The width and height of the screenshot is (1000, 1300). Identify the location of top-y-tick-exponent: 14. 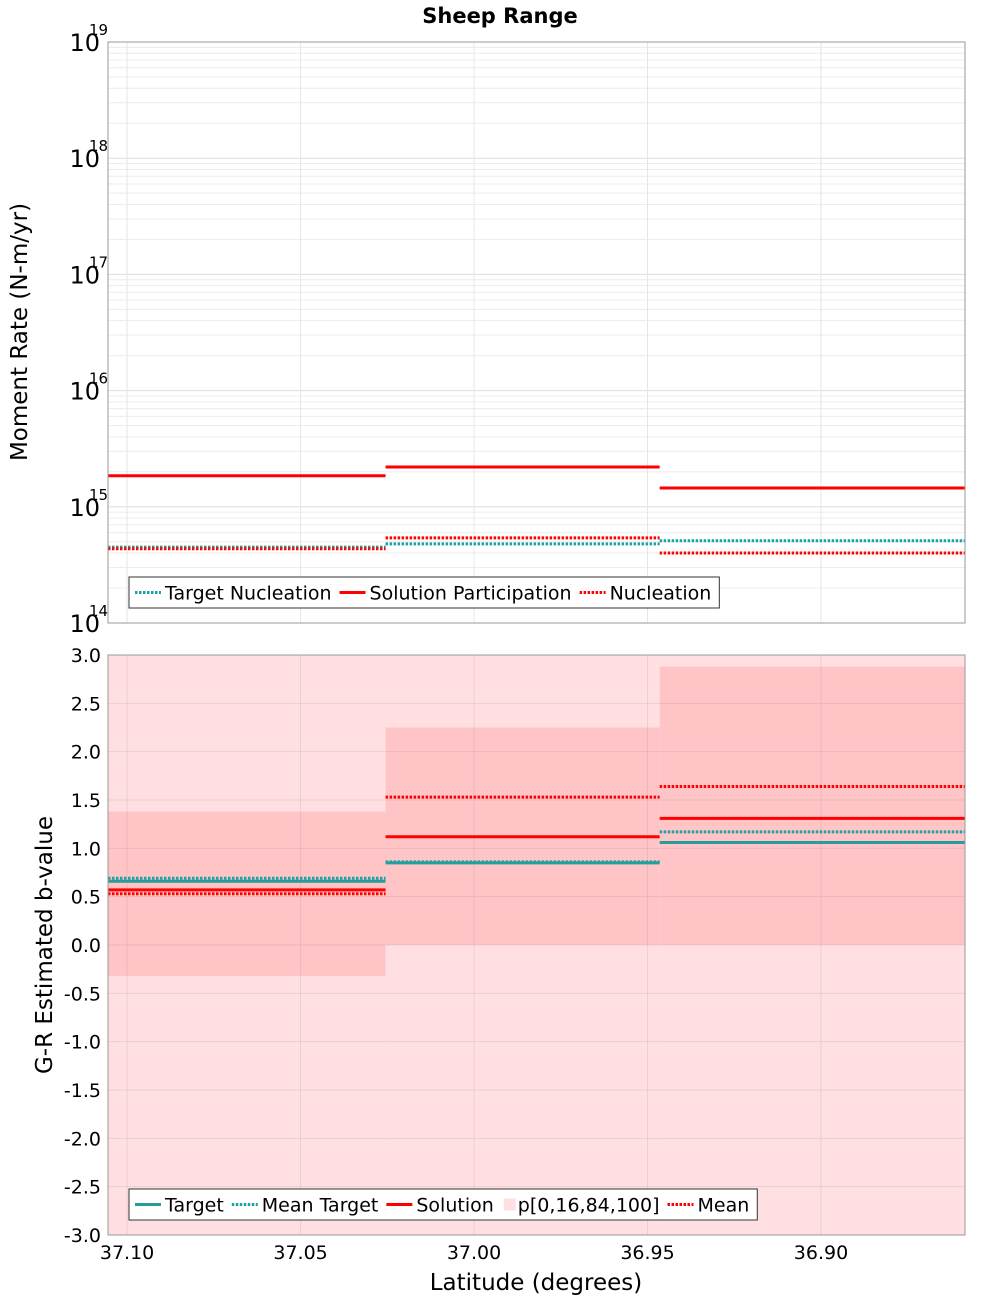
(98, 611).